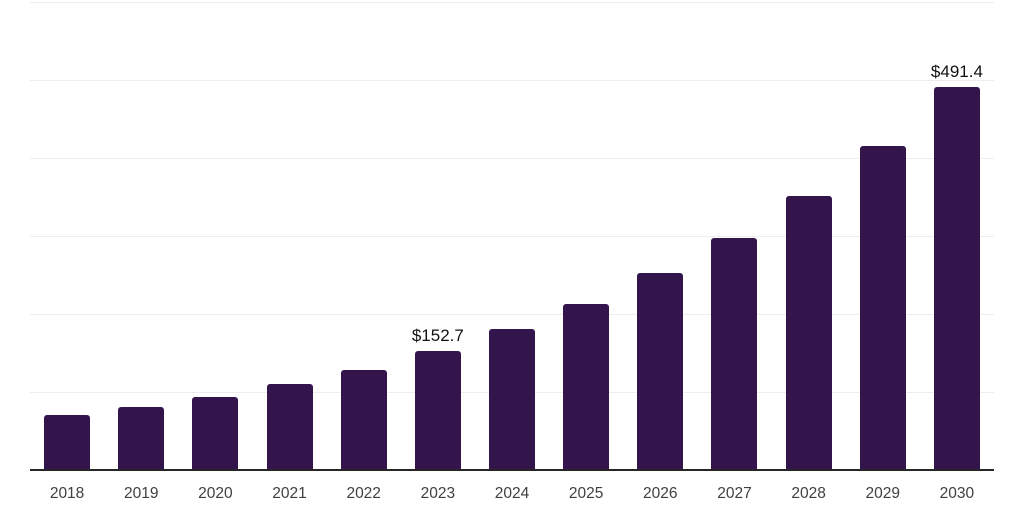 This screenshot has height=512, width=1024. I want to click on x-tick-label-2026: 2026, so click(660, 493).